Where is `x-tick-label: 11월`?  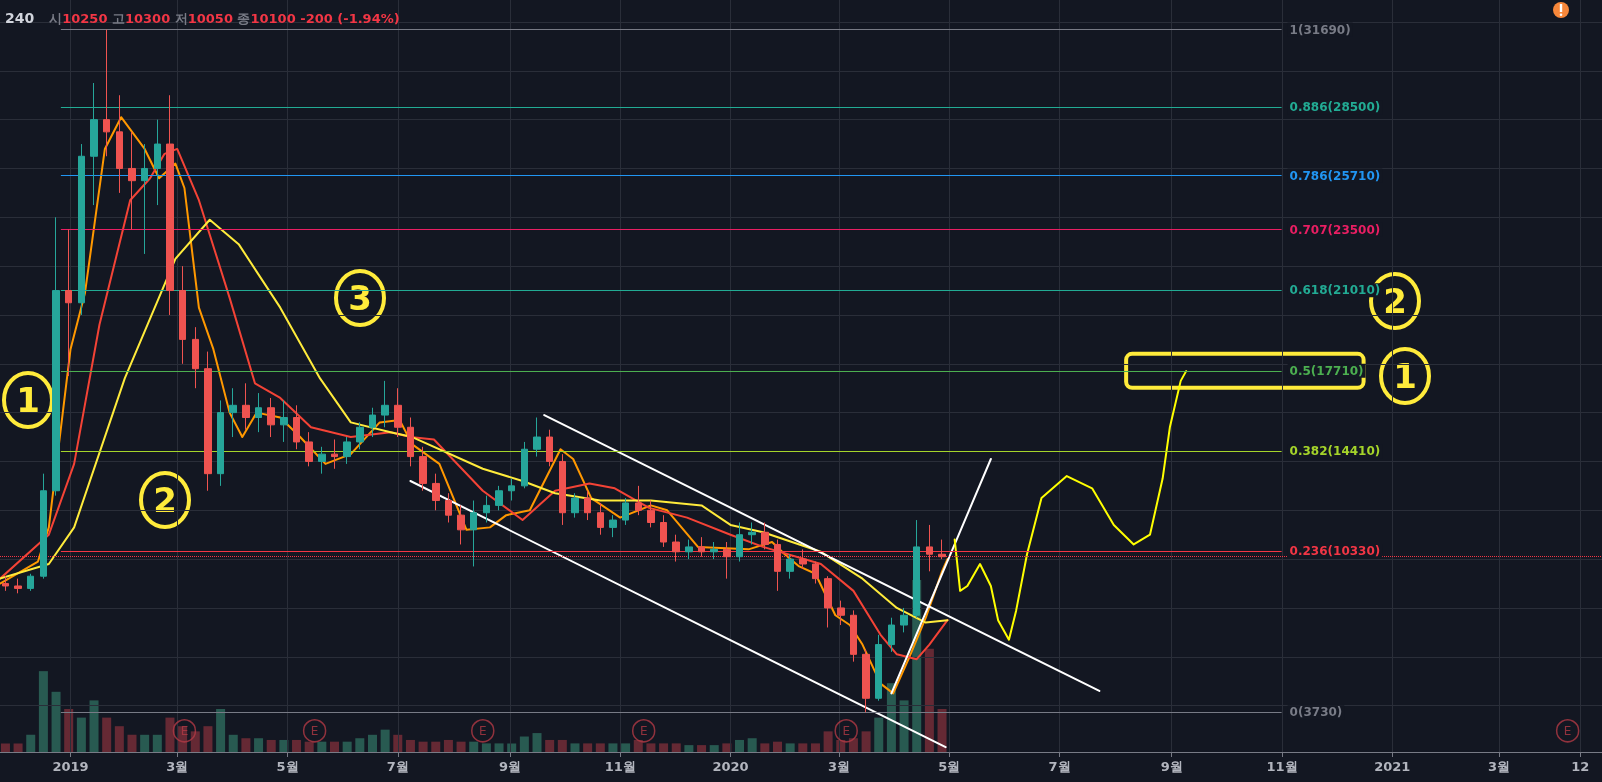 x-tick-label: 11월 is located at coordinates (620, 766).